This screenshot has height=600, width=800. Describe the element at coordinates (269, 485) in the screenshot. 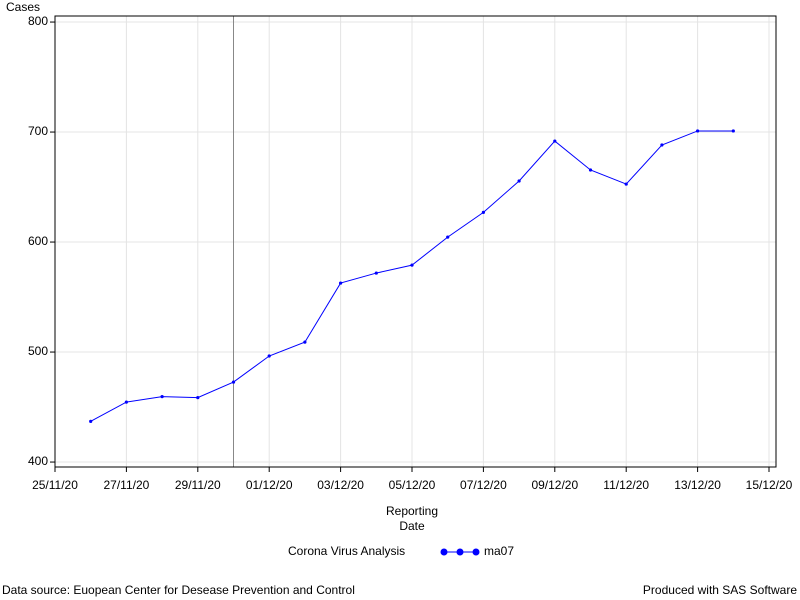

I see `x-tick-label: 01/12/20` at that location.